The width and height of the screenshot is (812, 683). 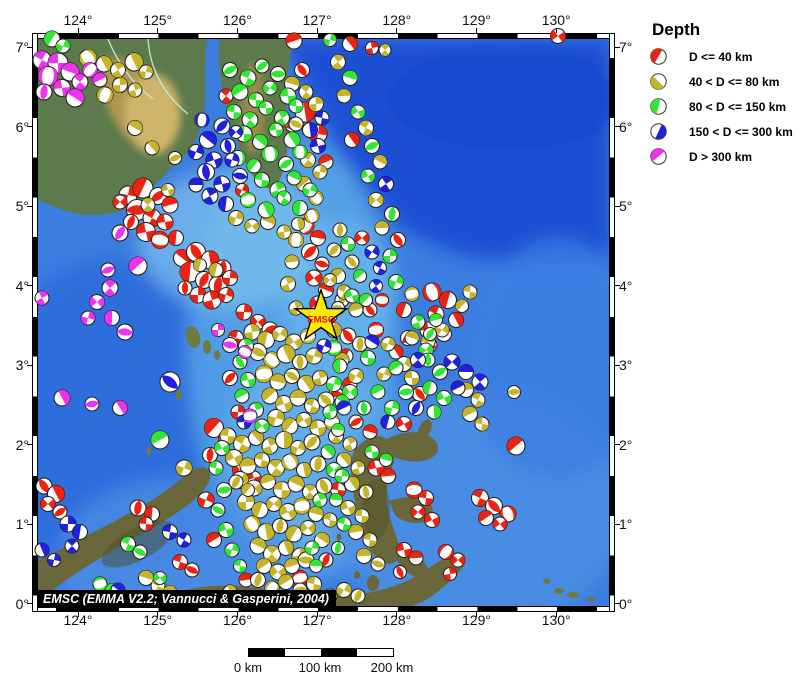 I want to click on lon-label-bottom: 128°, so click(x=397, y=620).